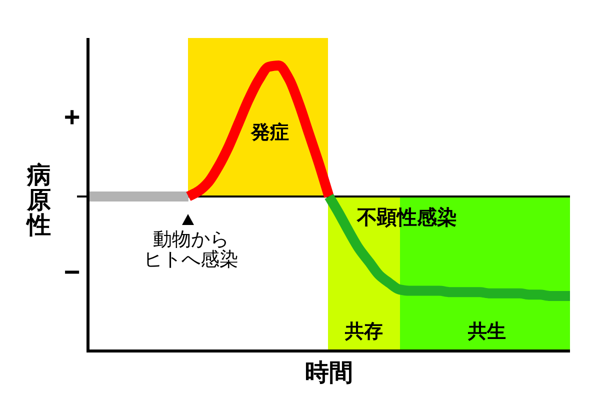  What do you see at coordinates (270, 133) in the screenshot?
I see `annotation: 発症` at bounding box center [270, 133].